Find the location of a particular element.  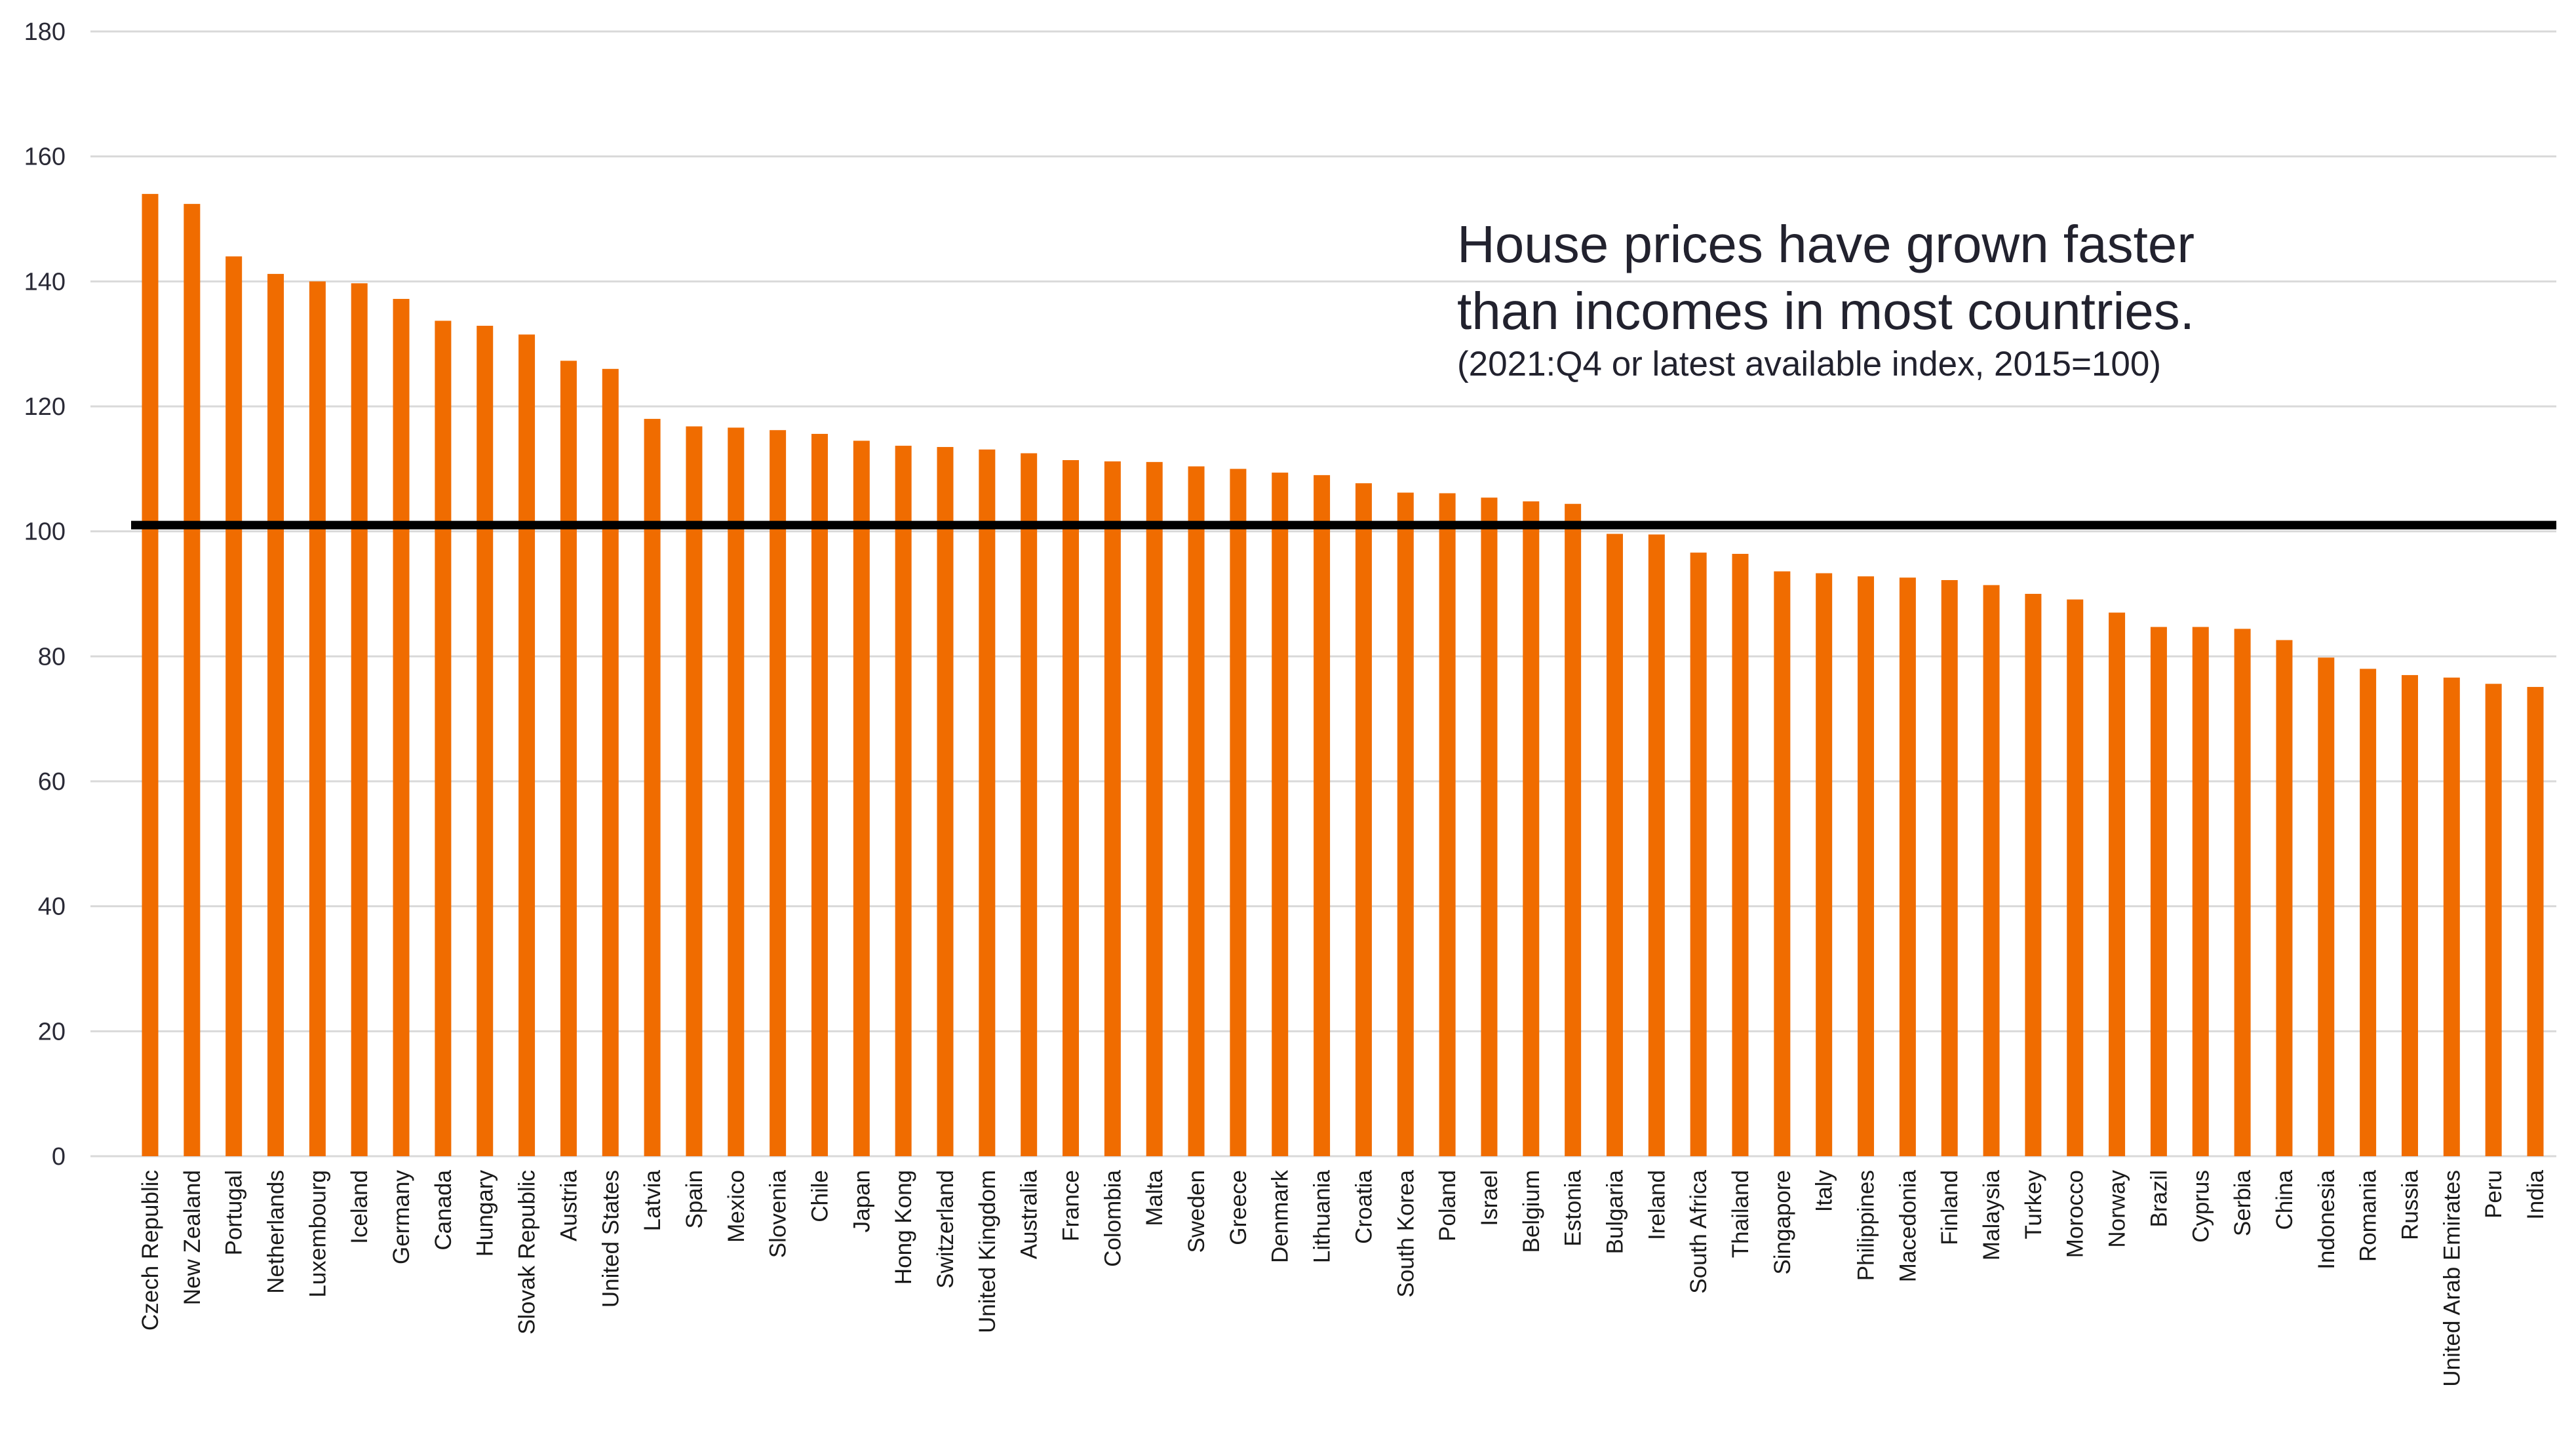

x-tick-label: Austria is located at coordinates (568, 1205).